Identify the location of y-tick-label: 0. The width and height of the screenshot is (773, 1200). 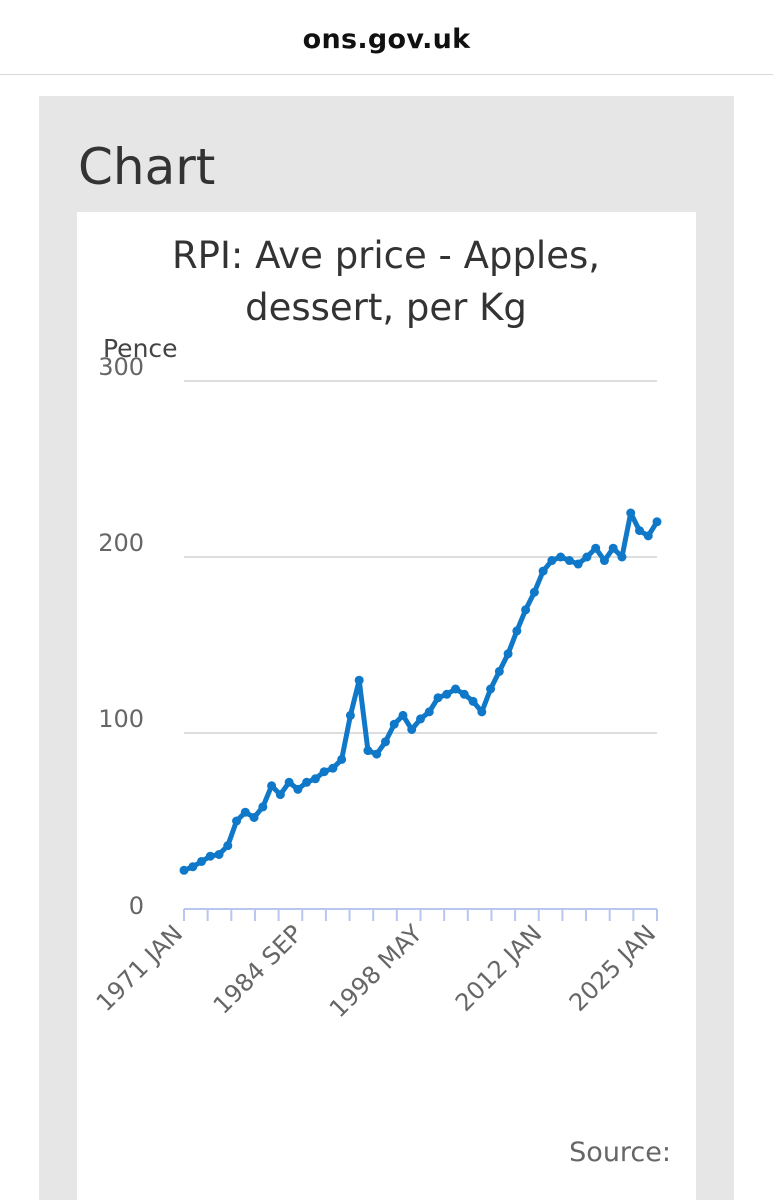
(136, 906).